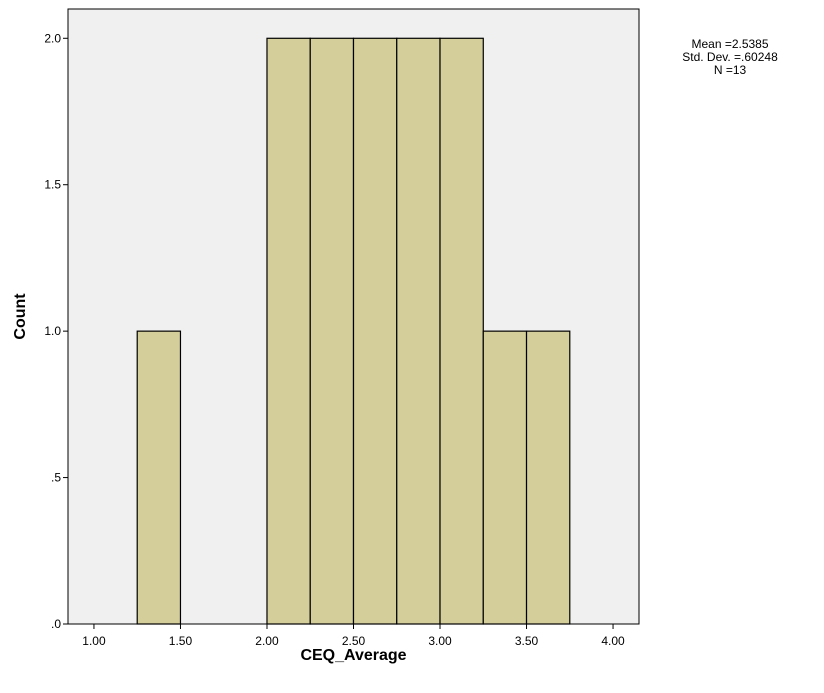 The height and width of the screenshot is (693, 824). I want to click on x-axis: 1.00 1.50 2.00 2.50 3.00 3.50 4.00, so click(353, 636).